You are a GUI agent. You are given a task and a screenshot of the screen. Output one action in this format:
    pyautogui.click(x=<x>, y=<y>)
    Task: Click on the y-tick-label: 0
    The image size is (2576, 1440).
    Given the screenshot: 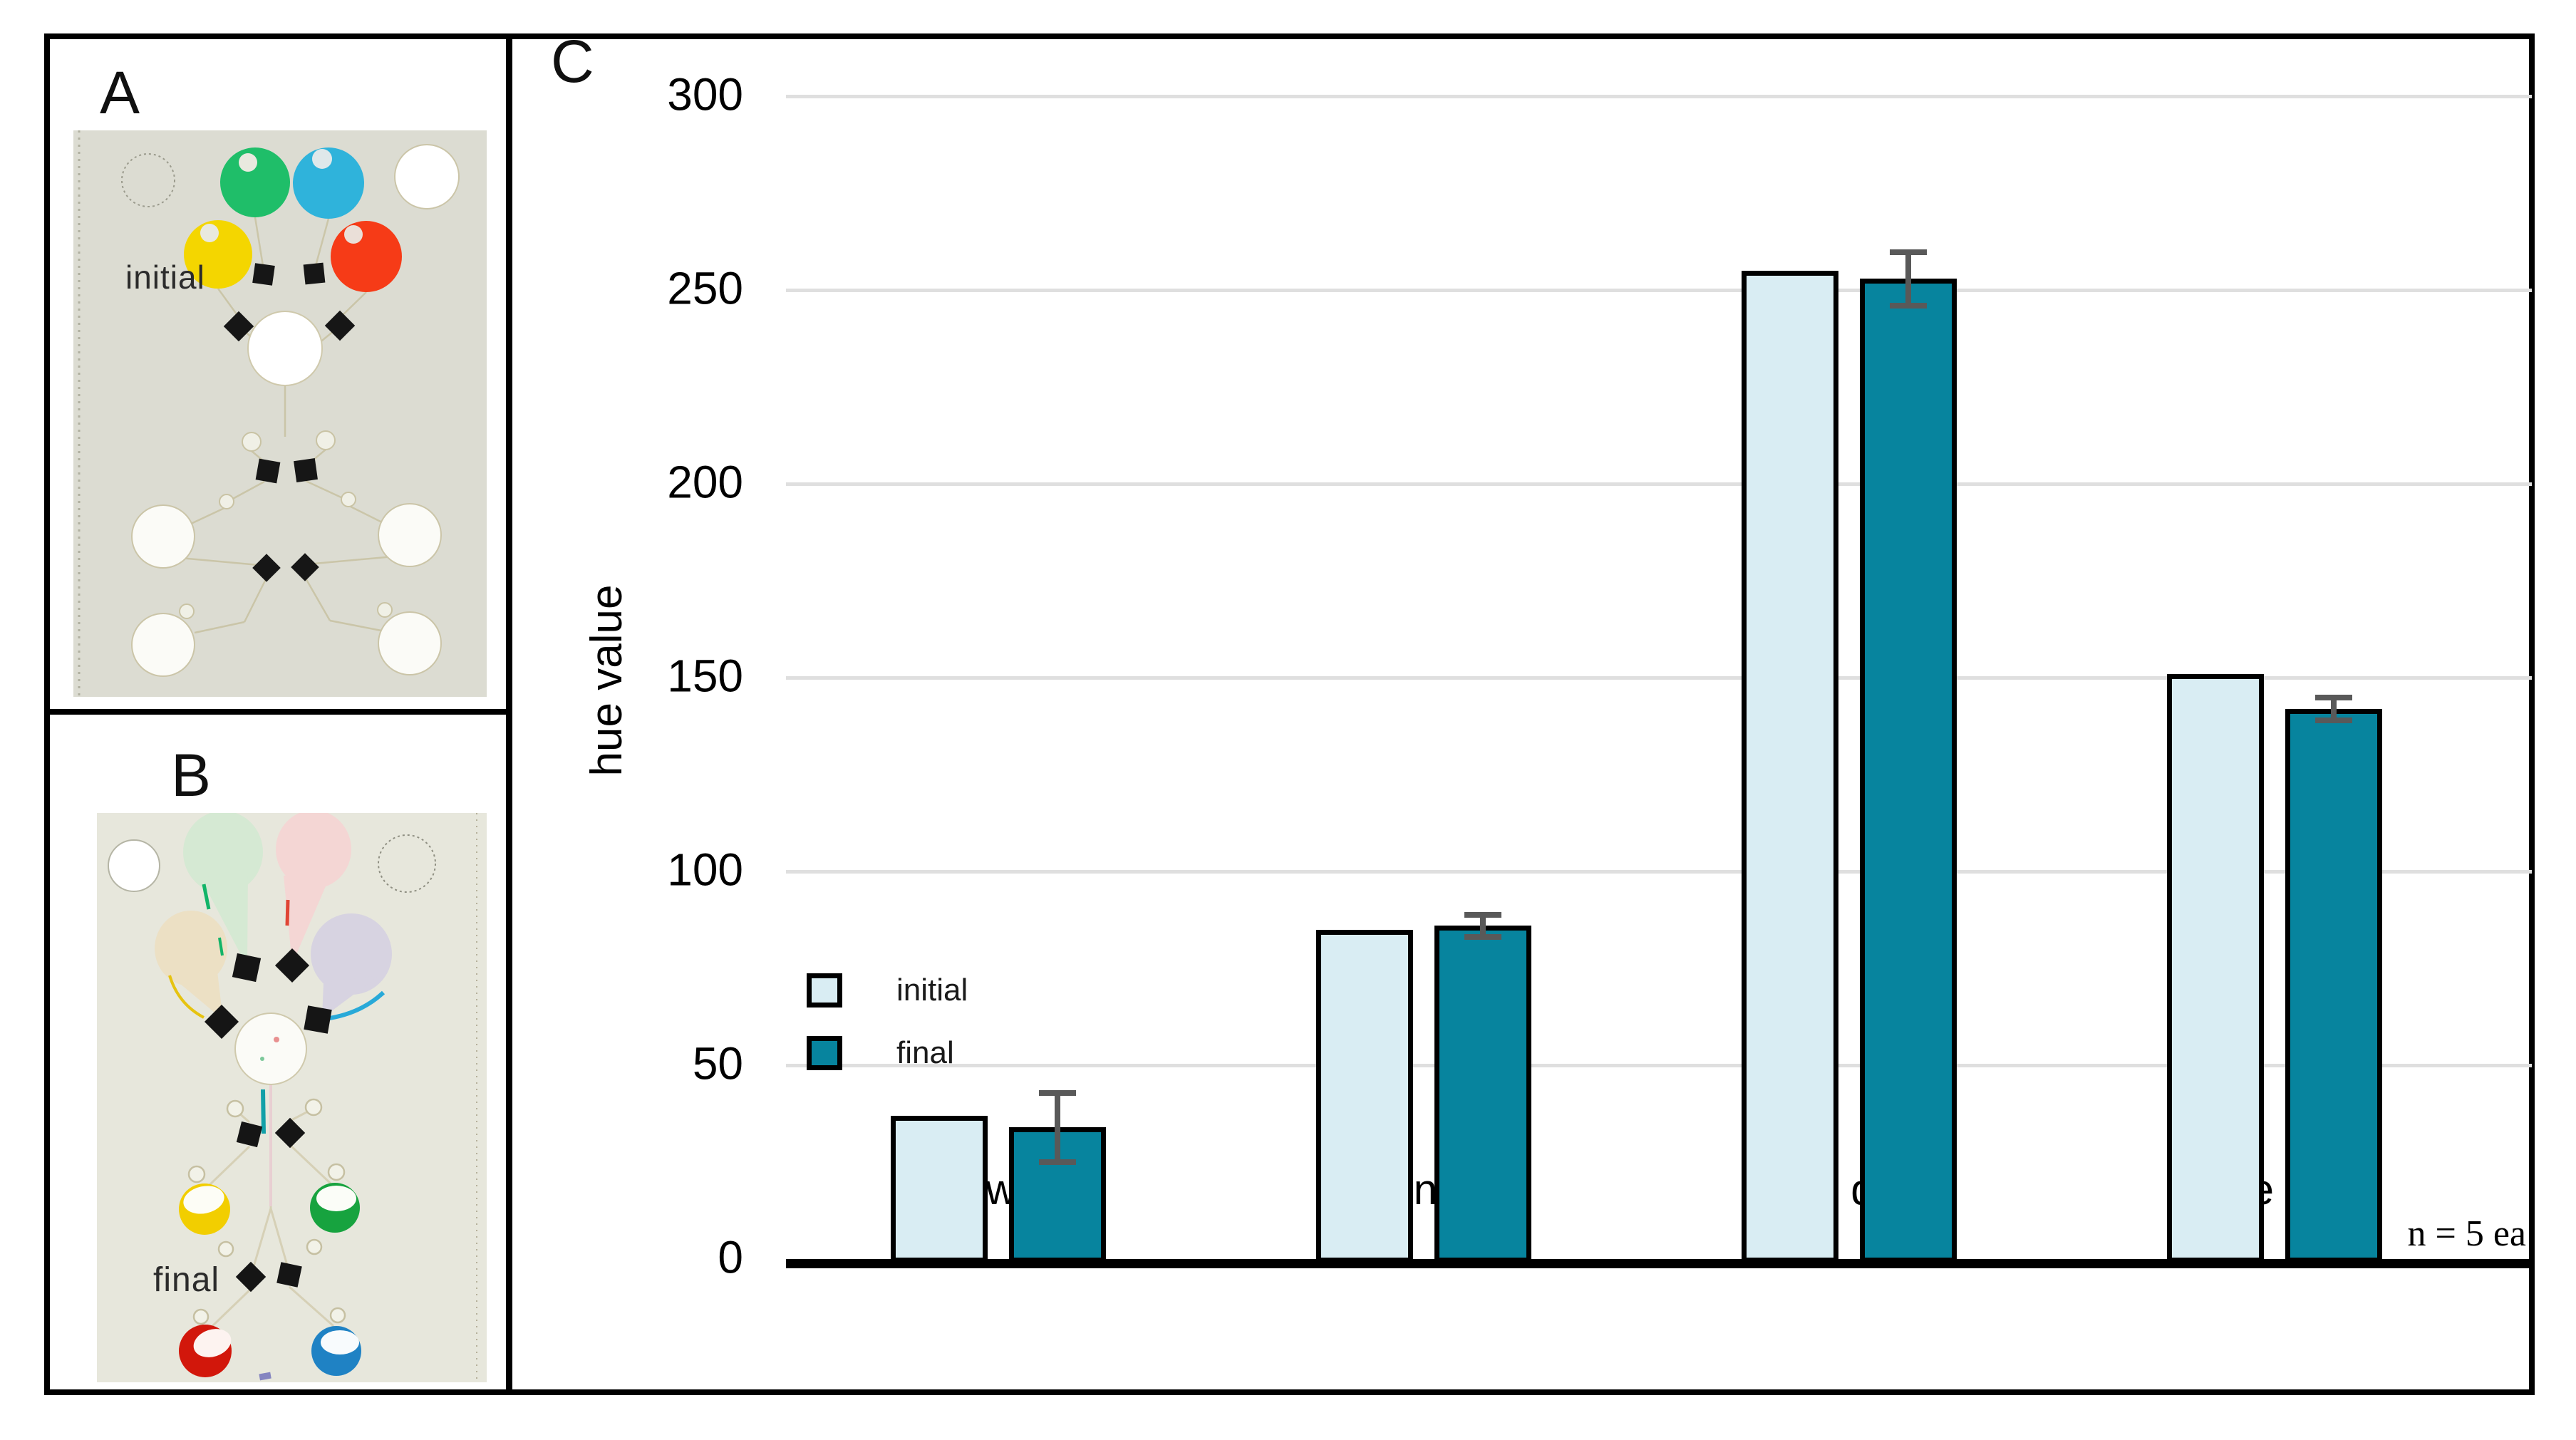 What is the action you would take?
    pyautogui.click(x=730, y=1257)
    